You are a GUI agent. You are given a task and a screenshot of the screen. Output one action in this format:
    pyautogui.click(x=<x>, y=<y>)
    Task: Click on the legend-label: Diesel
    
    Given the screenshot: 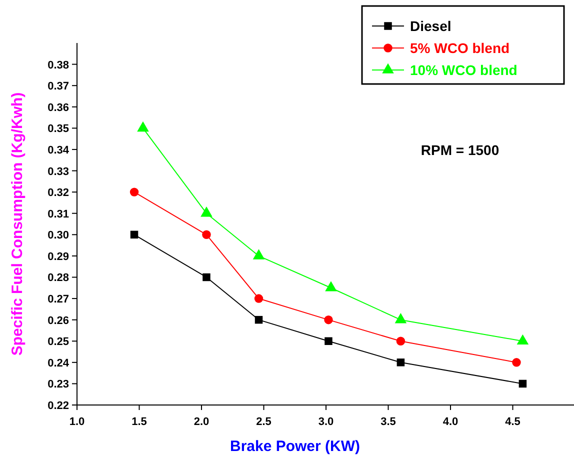 What is the action you would take?
    pyautogui.click(x=431, y=26)
    